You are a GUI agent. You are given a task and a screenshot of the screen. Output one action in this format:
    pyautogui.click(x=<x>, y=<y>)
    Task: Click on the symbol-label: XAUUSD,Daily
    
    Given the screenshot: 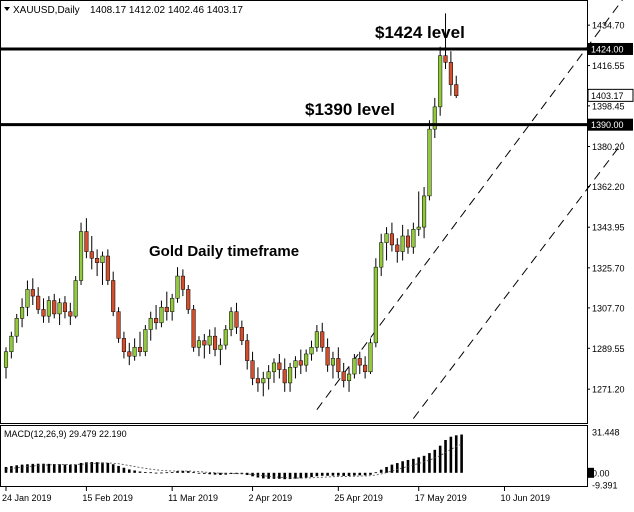 What is the action you would take?
    pyautogui.click(x=46, y=10)
    